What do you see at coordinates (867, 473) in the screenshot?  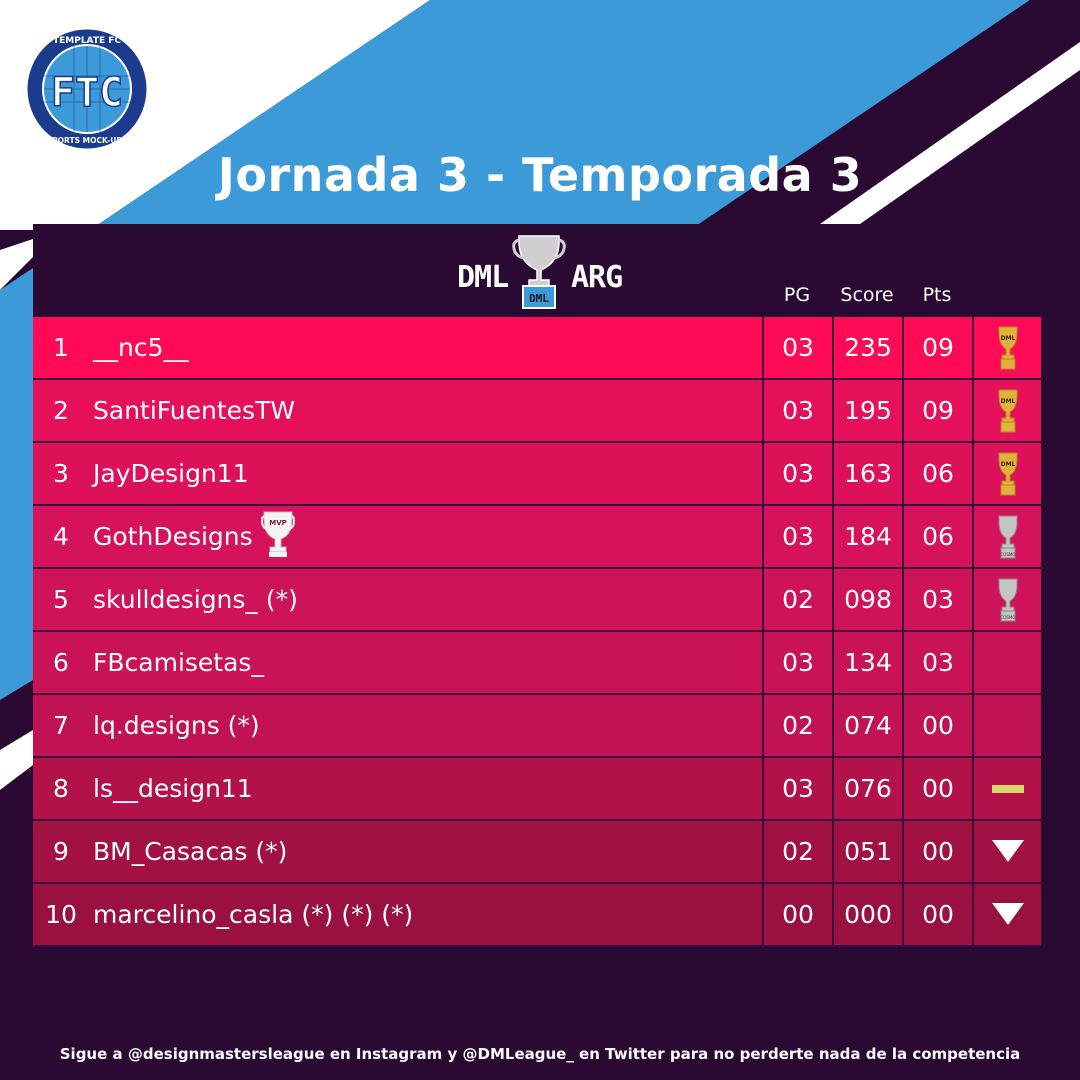 I see `row-score: 163` at bounding box center [867, 473].